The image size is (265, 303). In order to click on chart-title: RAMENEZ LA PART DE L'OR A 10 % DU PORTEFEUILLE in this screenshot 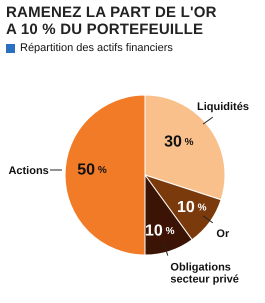, I will do `click(112, 21)`.